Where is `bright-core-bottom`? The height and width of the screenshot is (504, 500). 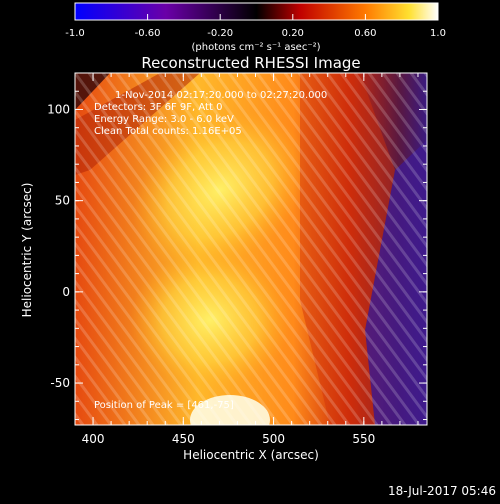 bright-core-bottom is located at coordinates (230, 410).